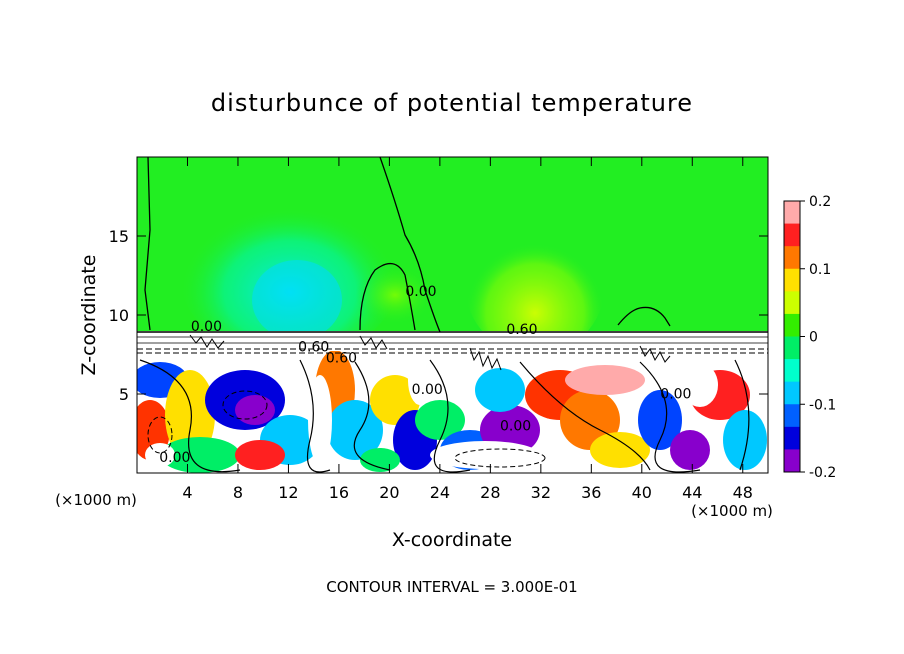 This screenshot has width=904, height=654. I want to click on contour-interval-note: CONTOUR INTERVAL = 3.000E-01, so click(451, 587).